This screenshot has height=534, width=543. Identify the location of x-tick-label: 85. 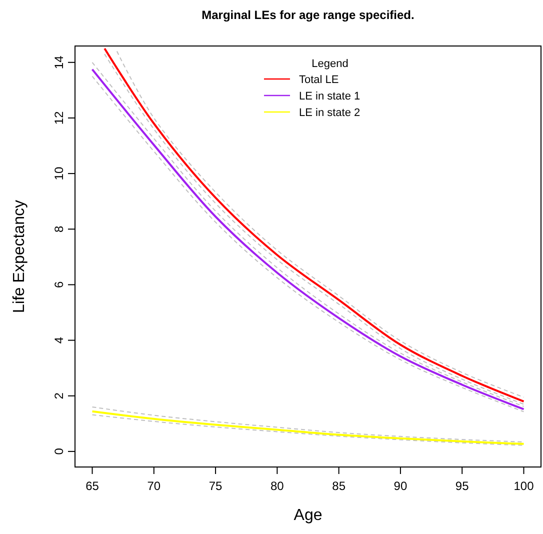
(339, 486).